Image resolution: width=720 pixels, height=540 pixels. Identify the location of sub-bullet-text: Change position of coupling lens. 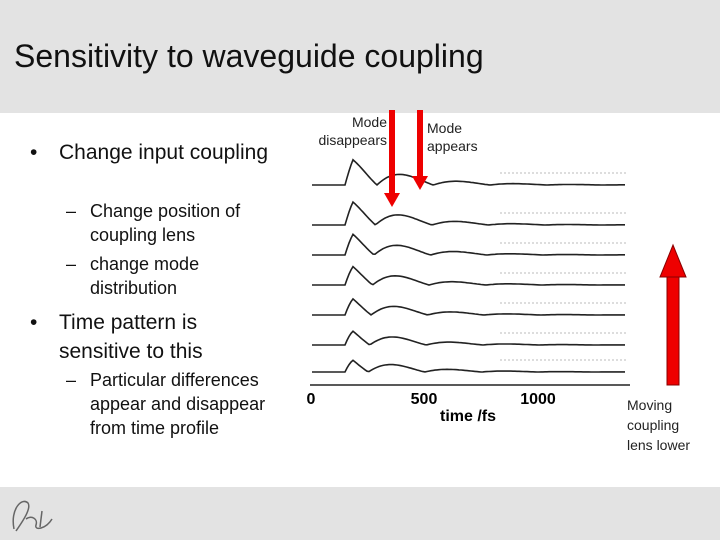
(165, 223).